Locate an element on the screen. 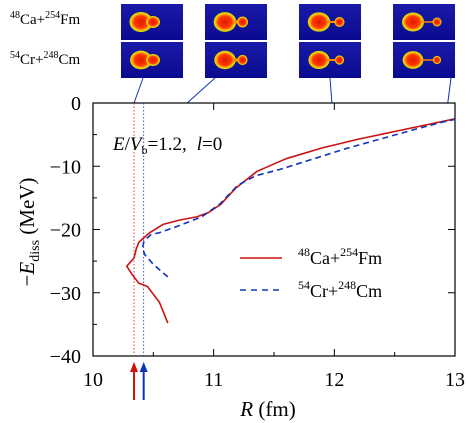 This screenshot has width=469, height=423. x-tick-labels: 10 11 12 13 is located at coordinates (274, 380).